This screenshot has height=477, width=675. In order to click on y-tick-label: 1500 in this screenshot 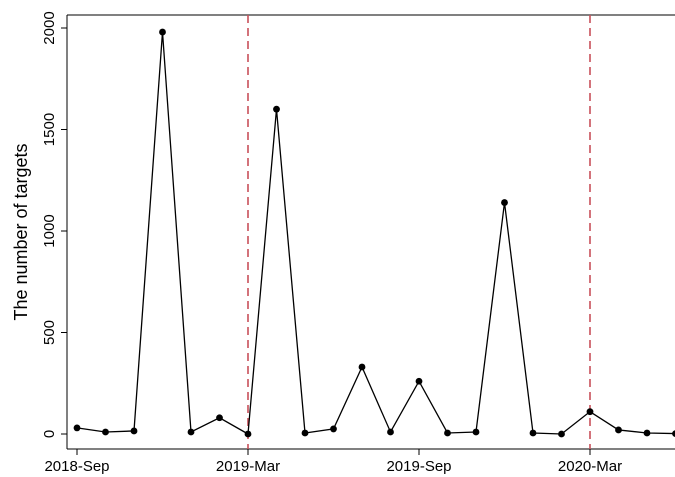, I will do `click(49, 129)`.